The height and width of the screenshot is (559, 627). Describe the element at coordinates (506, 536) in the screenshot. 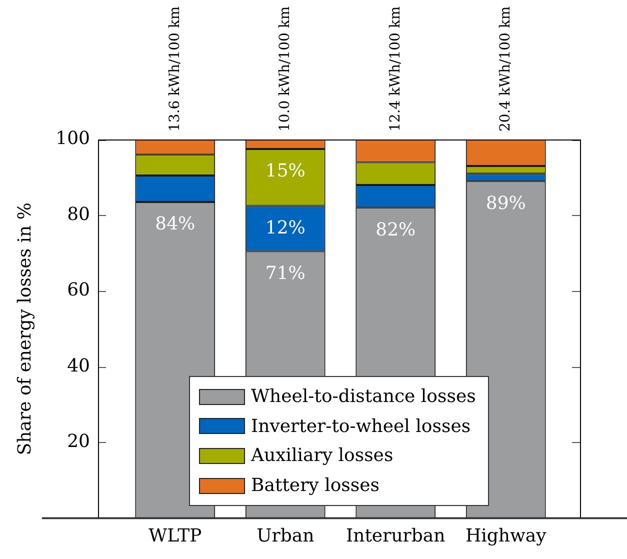

I see `x-tick-label: Highway` at that location.